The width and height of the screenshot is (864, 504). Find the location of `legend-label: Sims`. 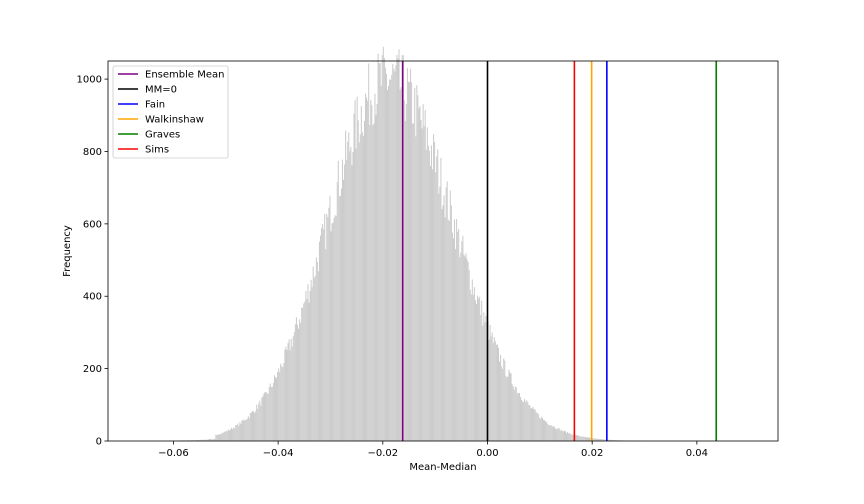

legend-label: Sims is located at coordinates (157, 150).